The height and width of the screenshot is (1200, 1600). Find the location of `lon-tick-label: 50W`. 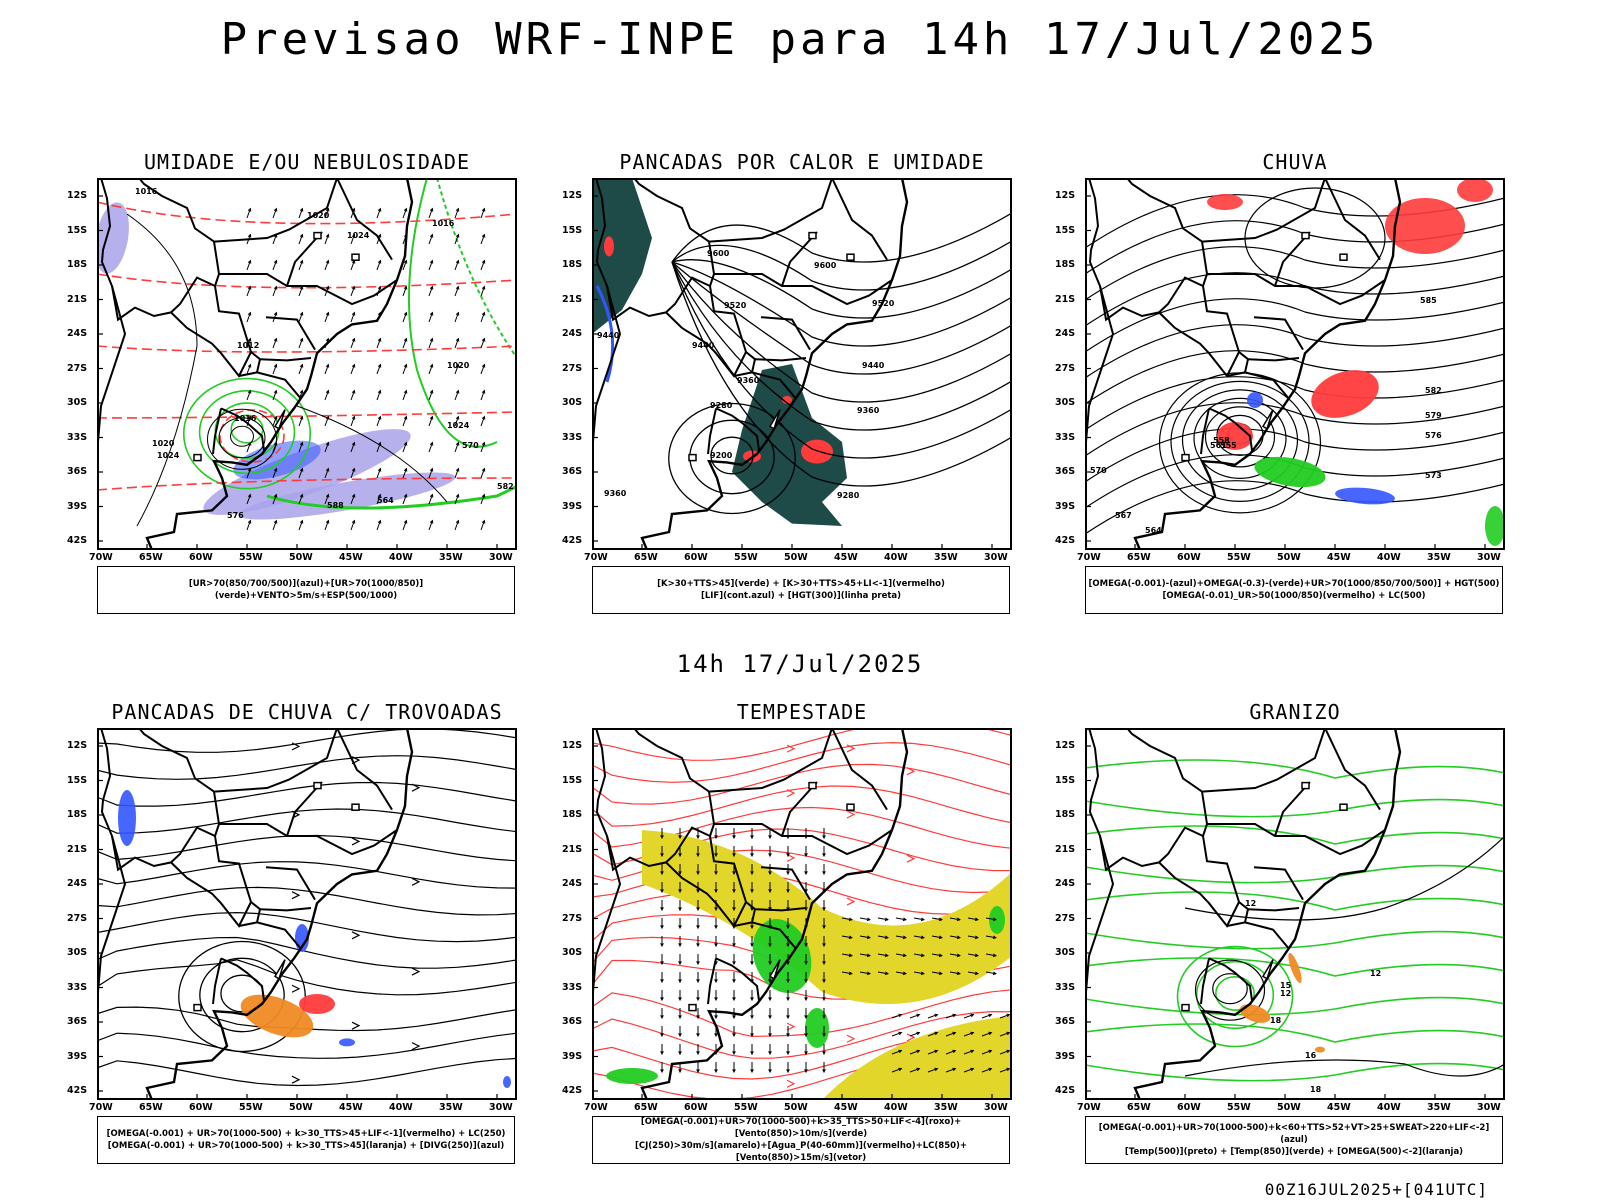

lon-tick-label: 50W is located at coordinates (301, 1107).